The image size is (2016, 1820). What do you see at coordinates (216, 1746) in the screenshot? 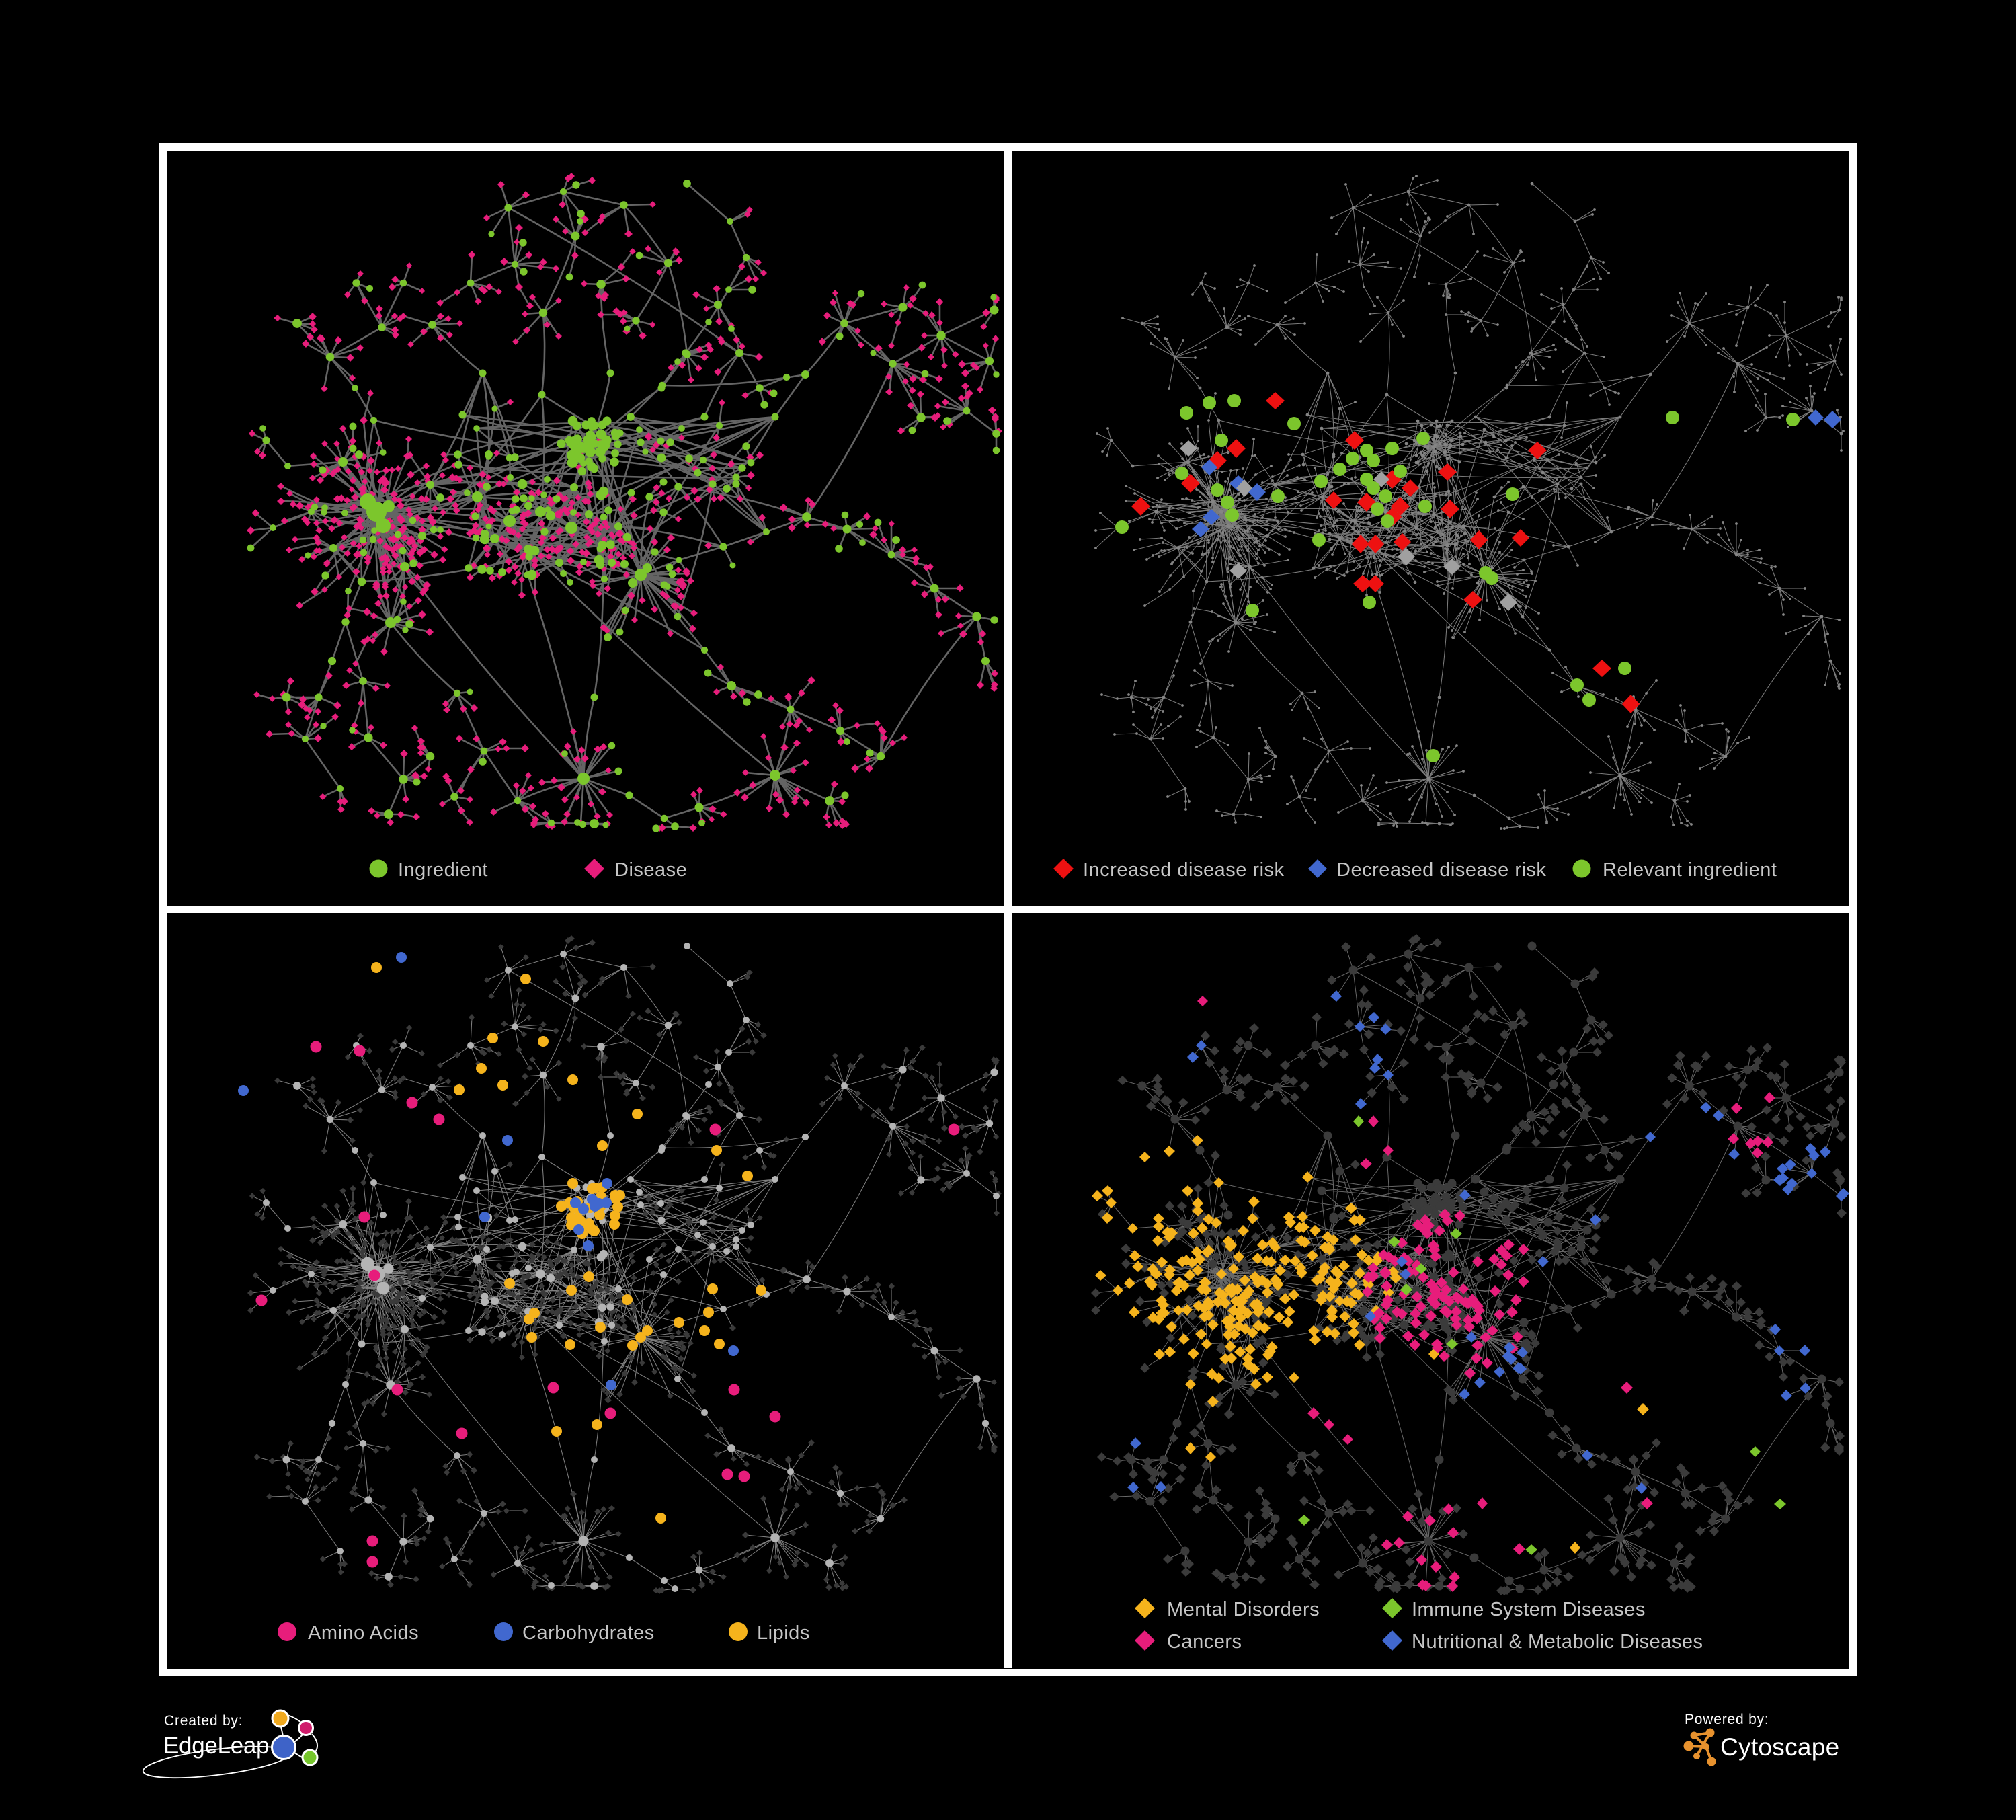
I see `svg-text: EdgeLeap` at bounding box center [216, 1746].